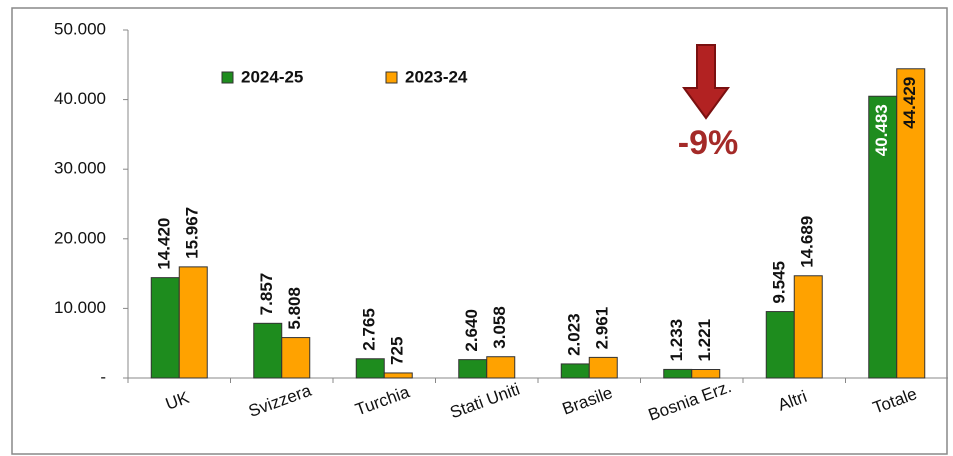 This screenshot has height=456, width=953. What do you see at coordinates (706, 82) in the screenshot?
I see `down-arrow` at bounding box center [706, 82].